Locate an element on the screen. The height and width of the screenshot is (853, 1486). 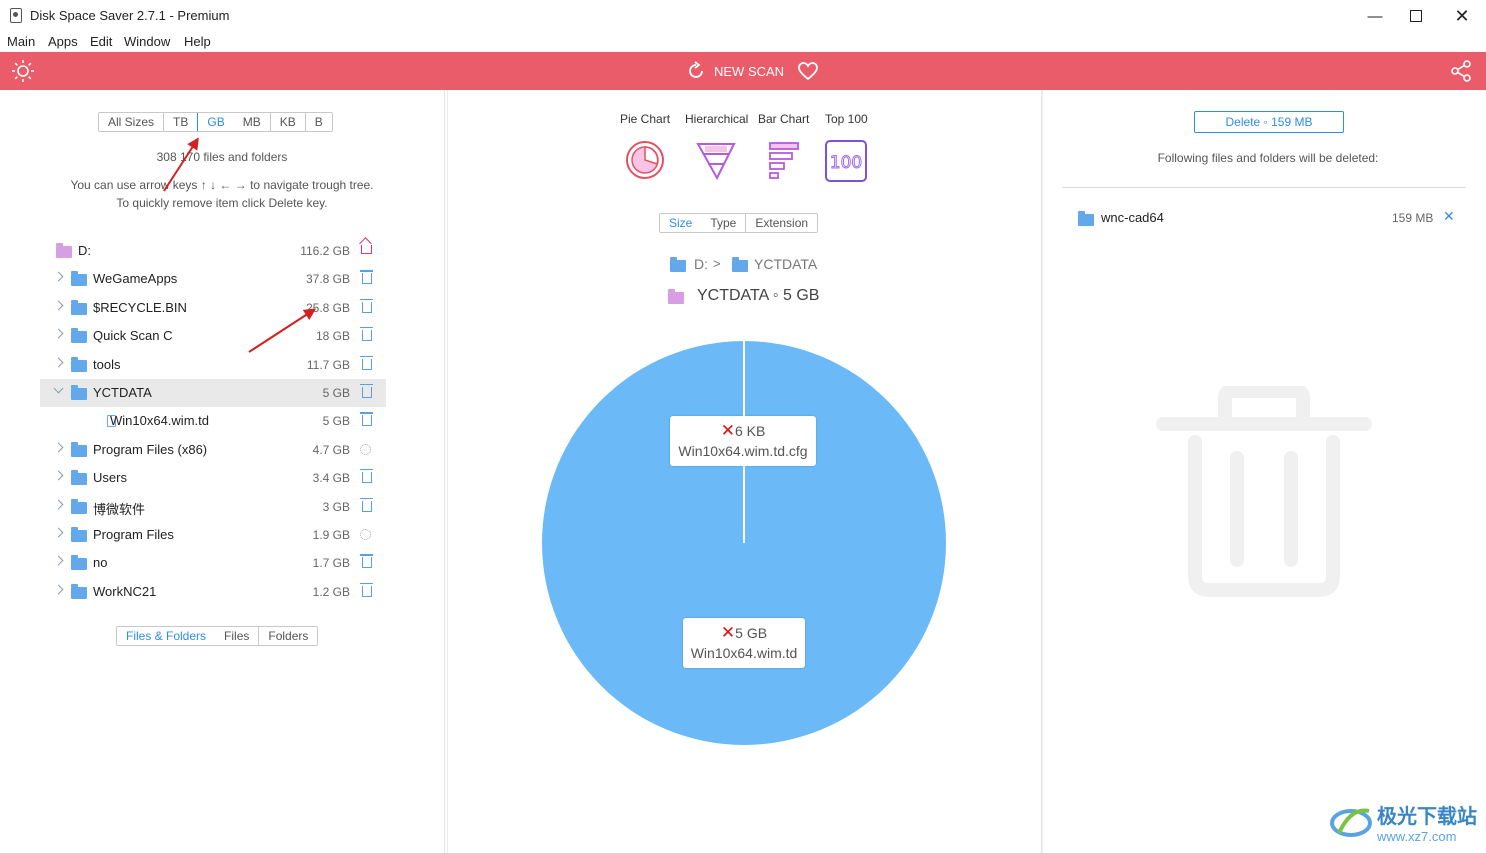
window-title: Disk Space Saver 2.7.1 - Premium is located at coordinates (130, 15).